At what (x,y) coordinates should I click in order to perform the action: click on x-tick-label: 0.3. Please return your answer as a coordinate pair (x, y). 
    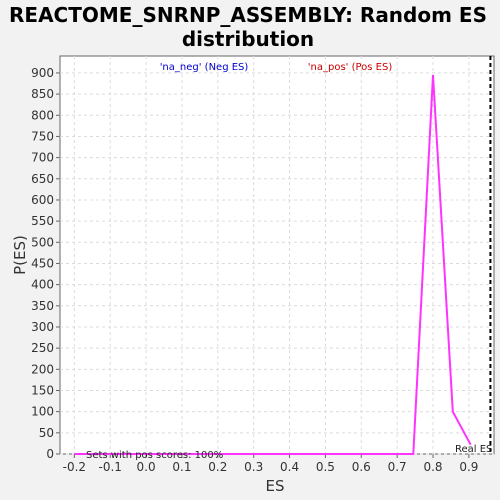
    Looking at the image, I should click on (253, 467).